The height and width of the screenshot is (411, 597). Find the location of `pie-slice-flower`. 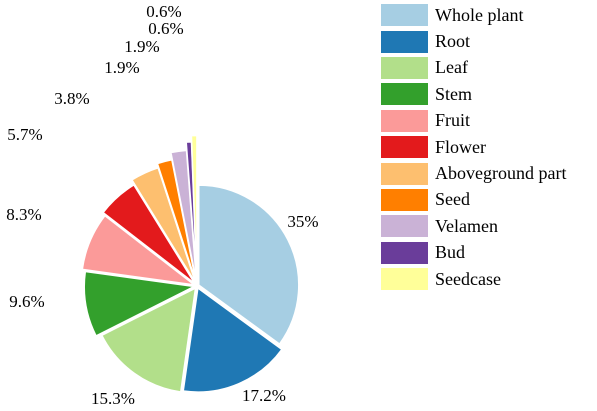

pie-slice-flower is located at coordinates (149, 234).